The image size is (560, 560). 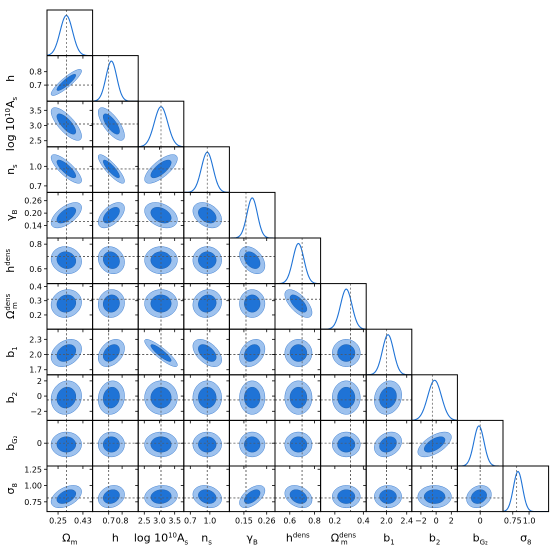 What do you see at coordinates (23, 442) in the screenshot?
I see `y-axis-9: 0 bG₂` at bounding box center [23, 442].